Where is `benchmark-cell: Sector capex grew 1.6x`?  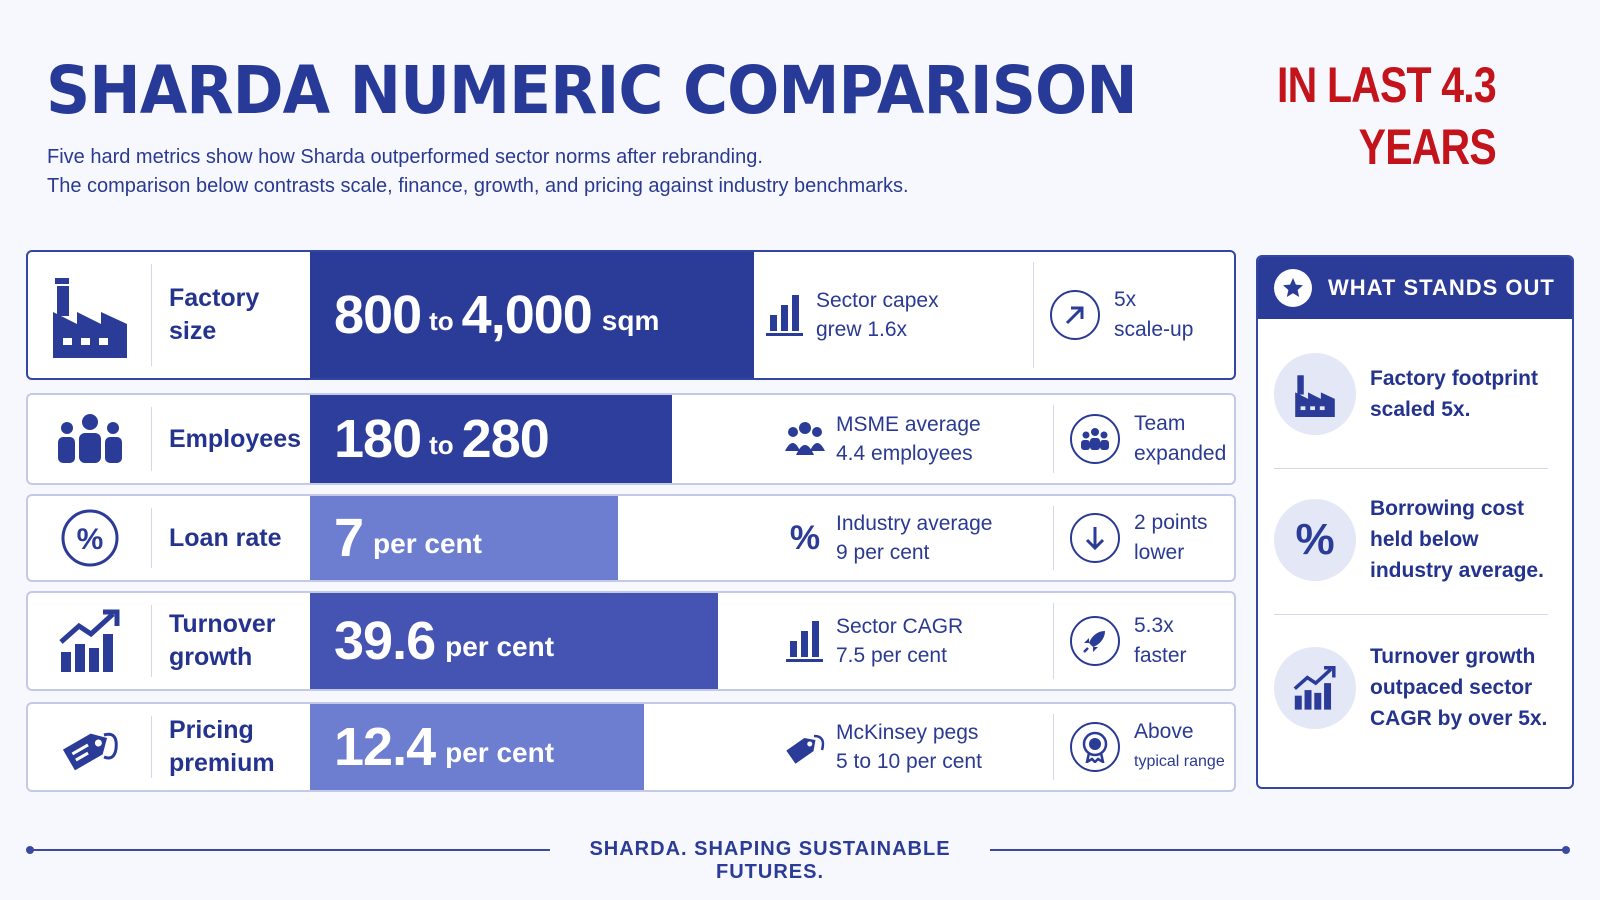
benchmark-cell: Sector capex grew 1.6x is located at coordinates (894, 315).